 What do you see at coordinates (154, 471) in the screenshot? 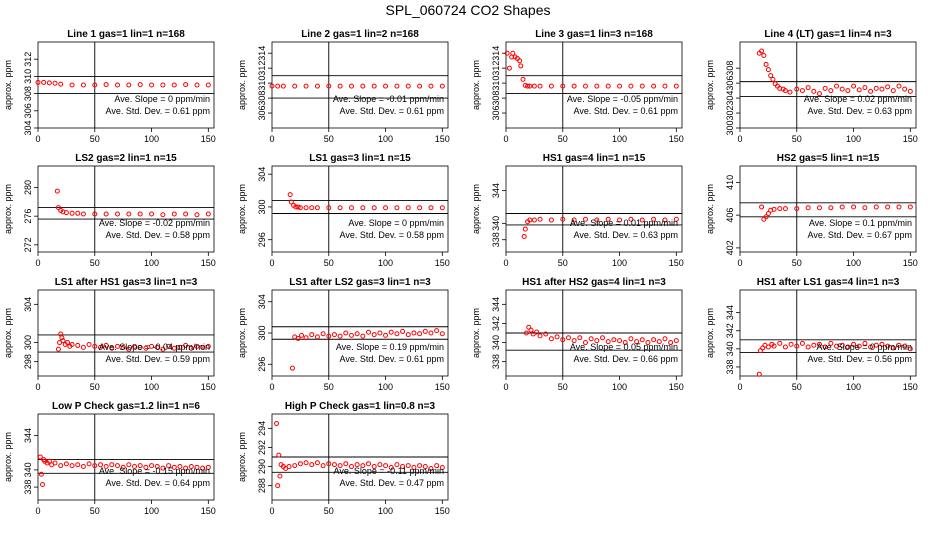
I see `slope-annotation: Ave. Slope = -0.15 ppm/min` at bounding box center [154, 471].